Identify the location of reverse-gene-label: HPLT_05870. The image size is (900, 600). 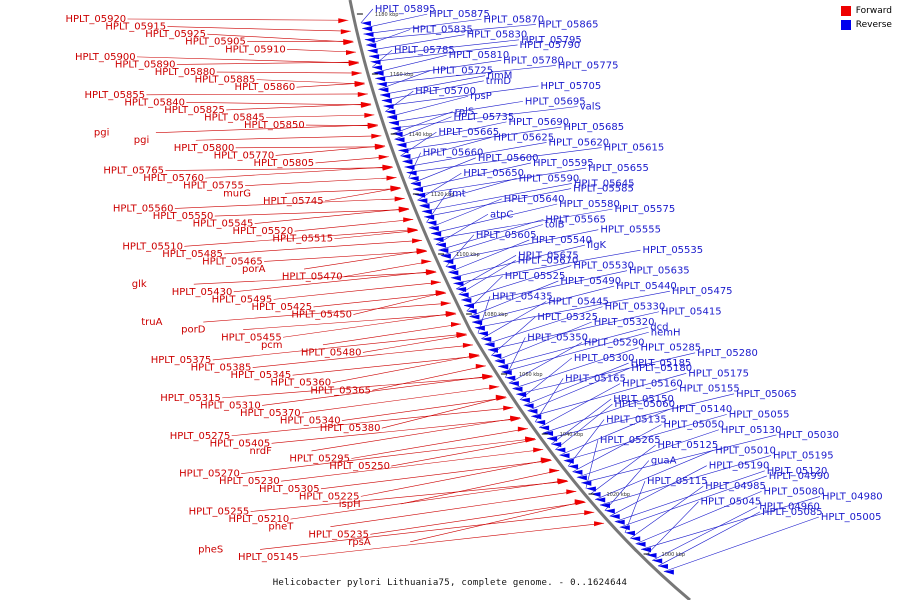
(513, 19).